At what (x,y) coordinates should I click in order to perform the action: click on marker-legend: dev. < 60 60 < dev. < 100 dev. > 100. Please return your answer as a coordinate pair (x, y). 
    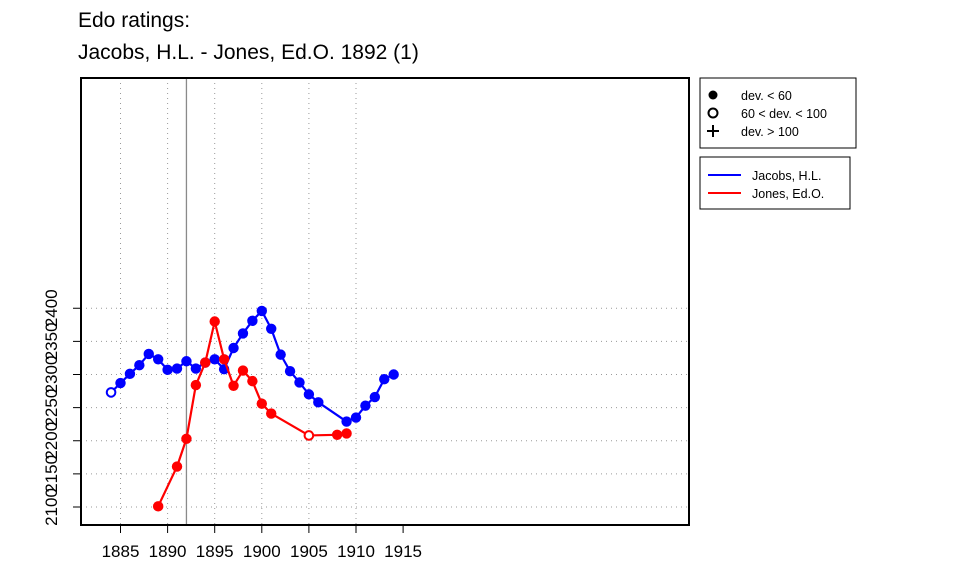
    Looking at the image, I should click on (778, 113).